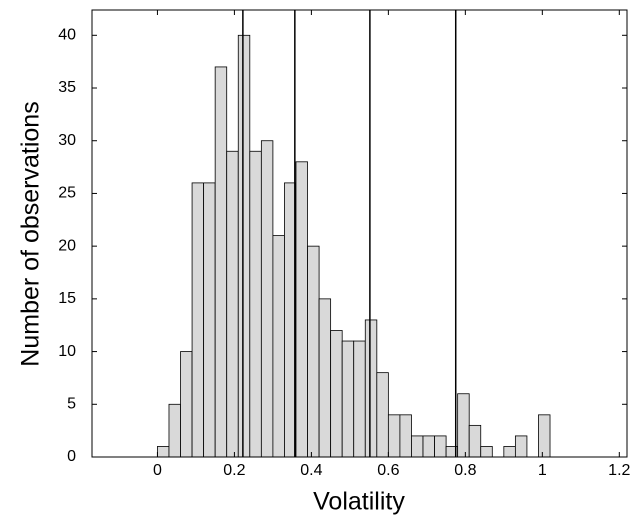  What do you see at coordinates (359, 502) in the screenshot?
I see `x-axis-label: Volatility` at bounding box center [359, 502].